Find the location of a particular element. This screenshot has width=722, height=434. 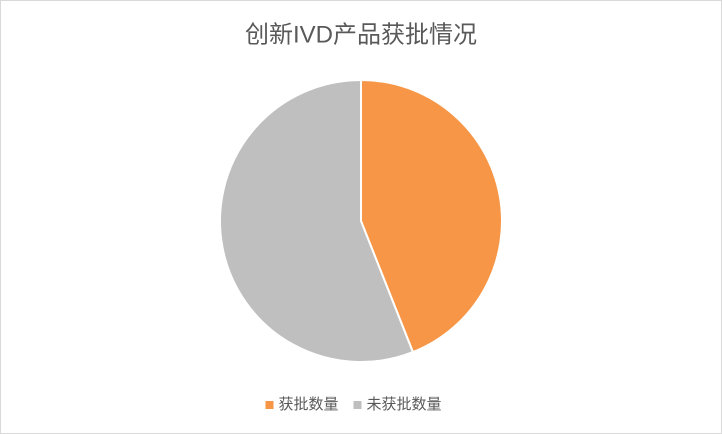

pie-slice is located at coordinates (431, 216).